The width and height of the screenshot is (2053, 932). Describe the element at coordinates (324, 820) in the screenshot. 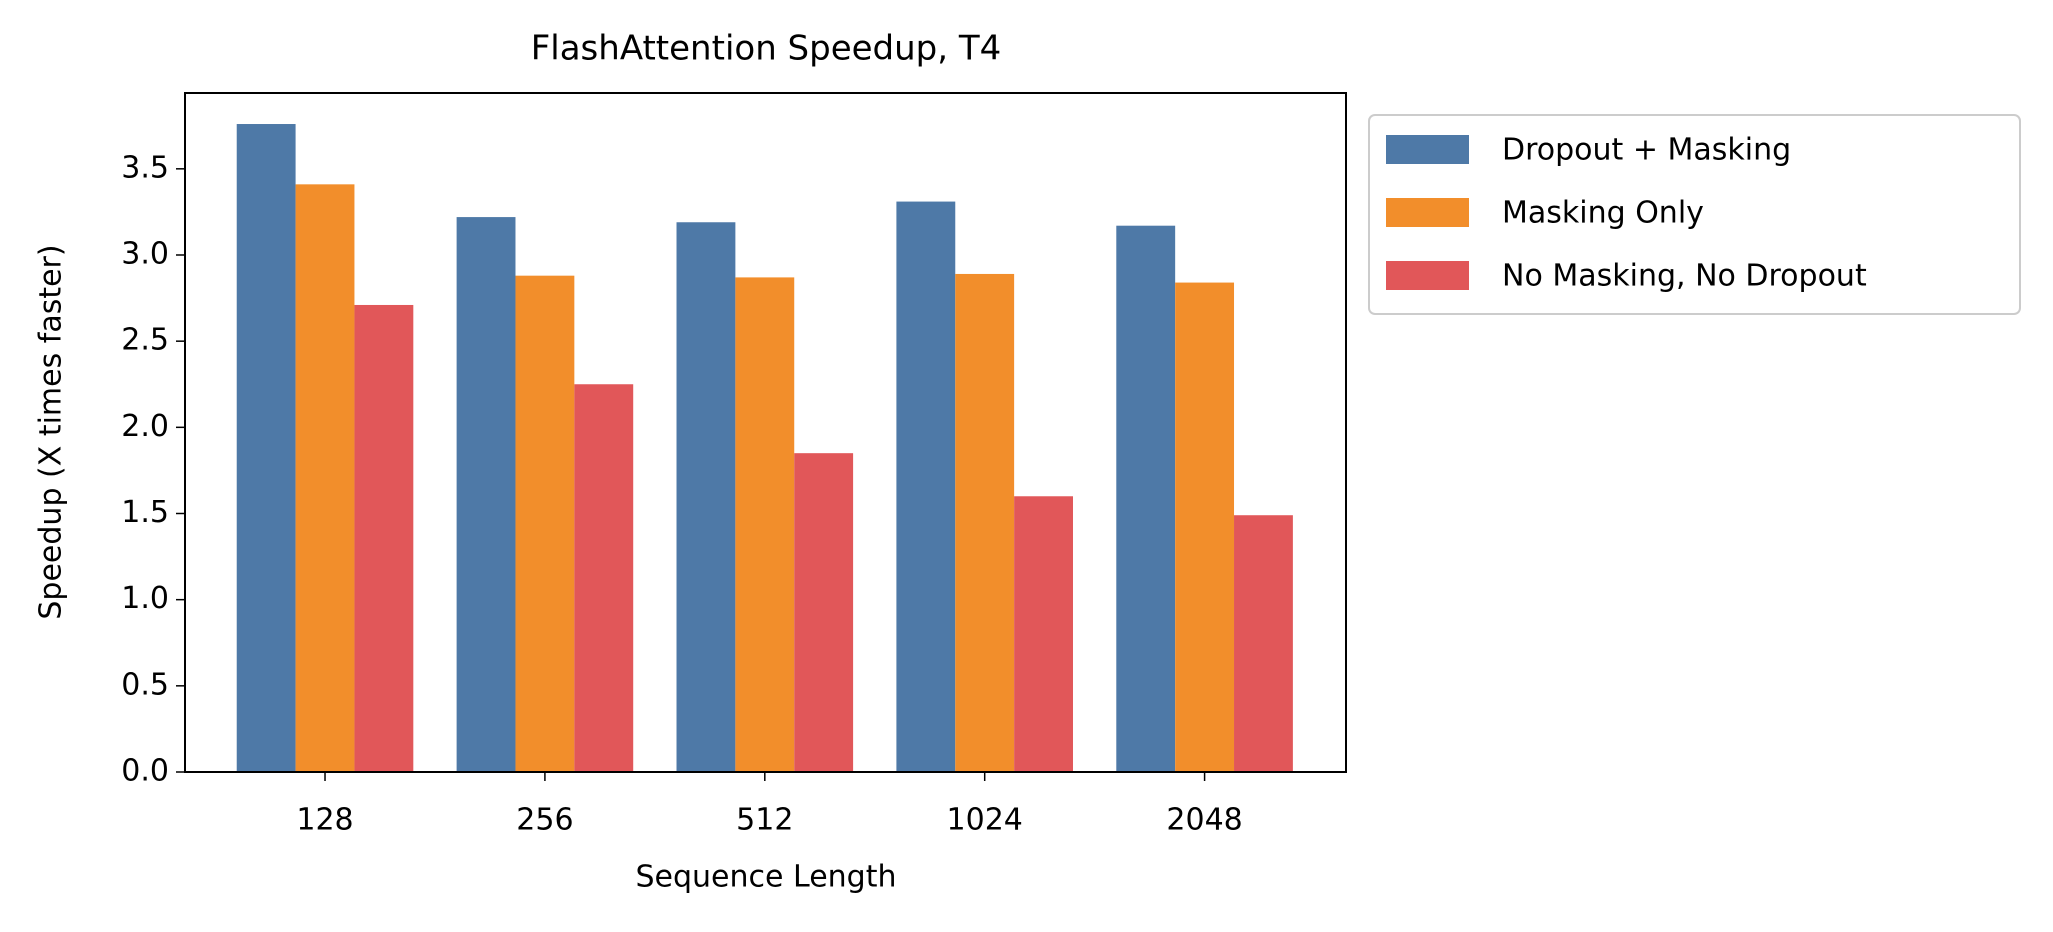

I see `x-tick-label: 128` at that location.